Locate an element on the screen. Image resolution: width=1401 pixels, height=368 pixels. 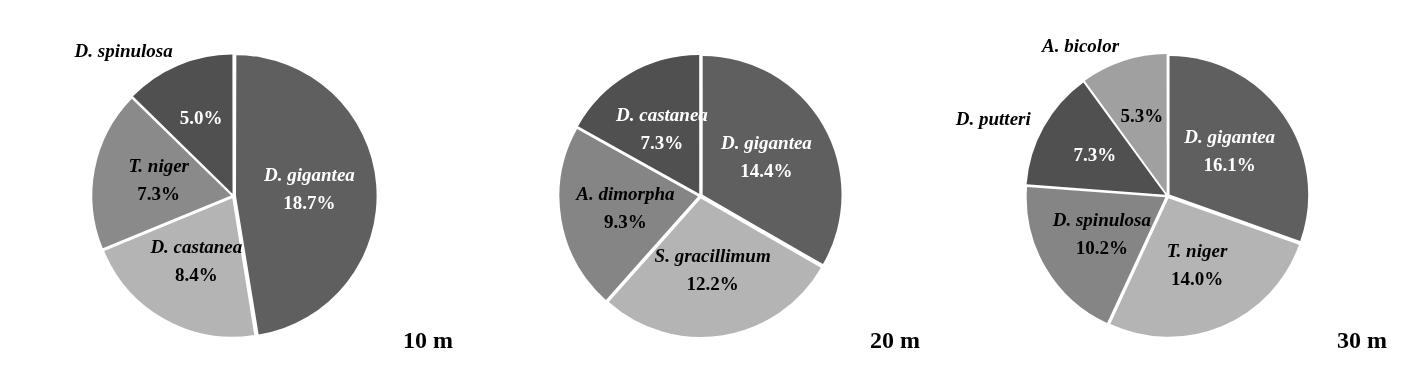
data-label: 14.0% is located at coordinates (1197, 279).